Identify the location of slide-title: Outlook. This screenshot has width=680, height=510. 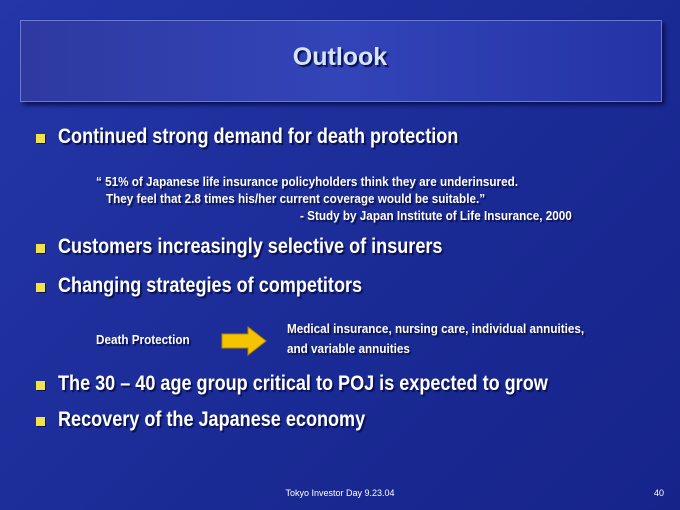
(340, 57).